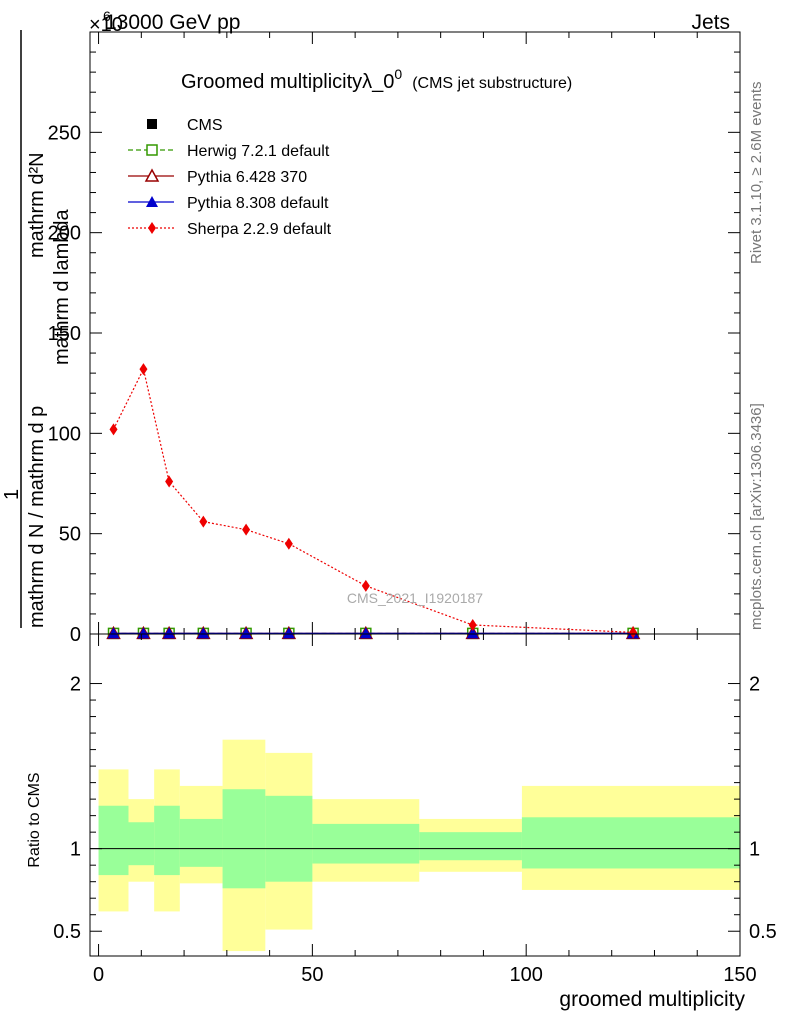  Describe the element at coordinates (259, 229) in the screenshot. I see `legend-label: Sherpa 2.2.9 default` at that location.